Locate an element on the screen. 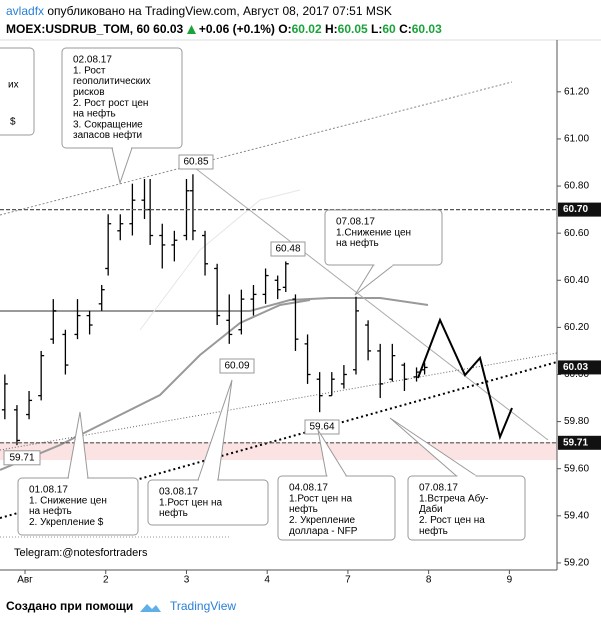 This screenshot has height=627, width=601. callout-text: 1. Снижение цен is located at coordinates (68, 500).